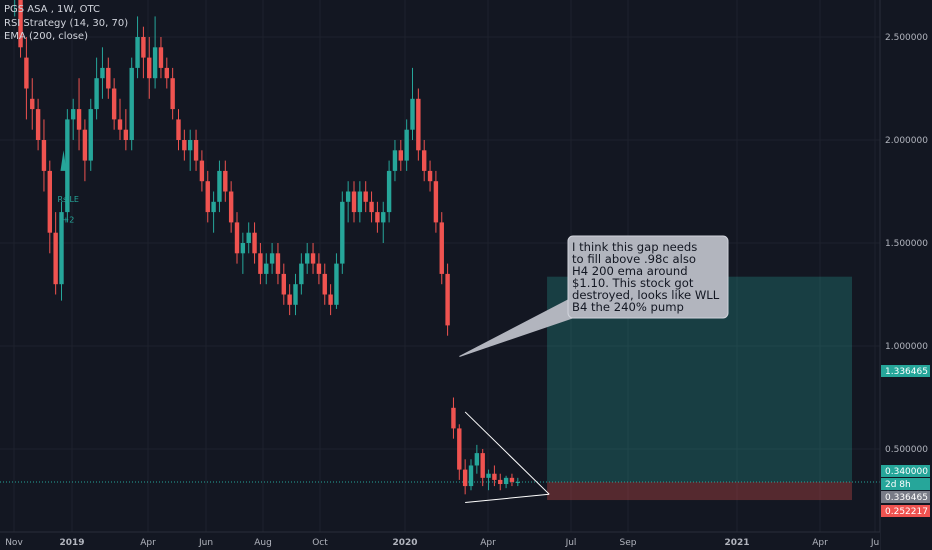 The width and height of the screenshot is (932, 550). I want to click on signal-arrow-icon, so click(63, 160).